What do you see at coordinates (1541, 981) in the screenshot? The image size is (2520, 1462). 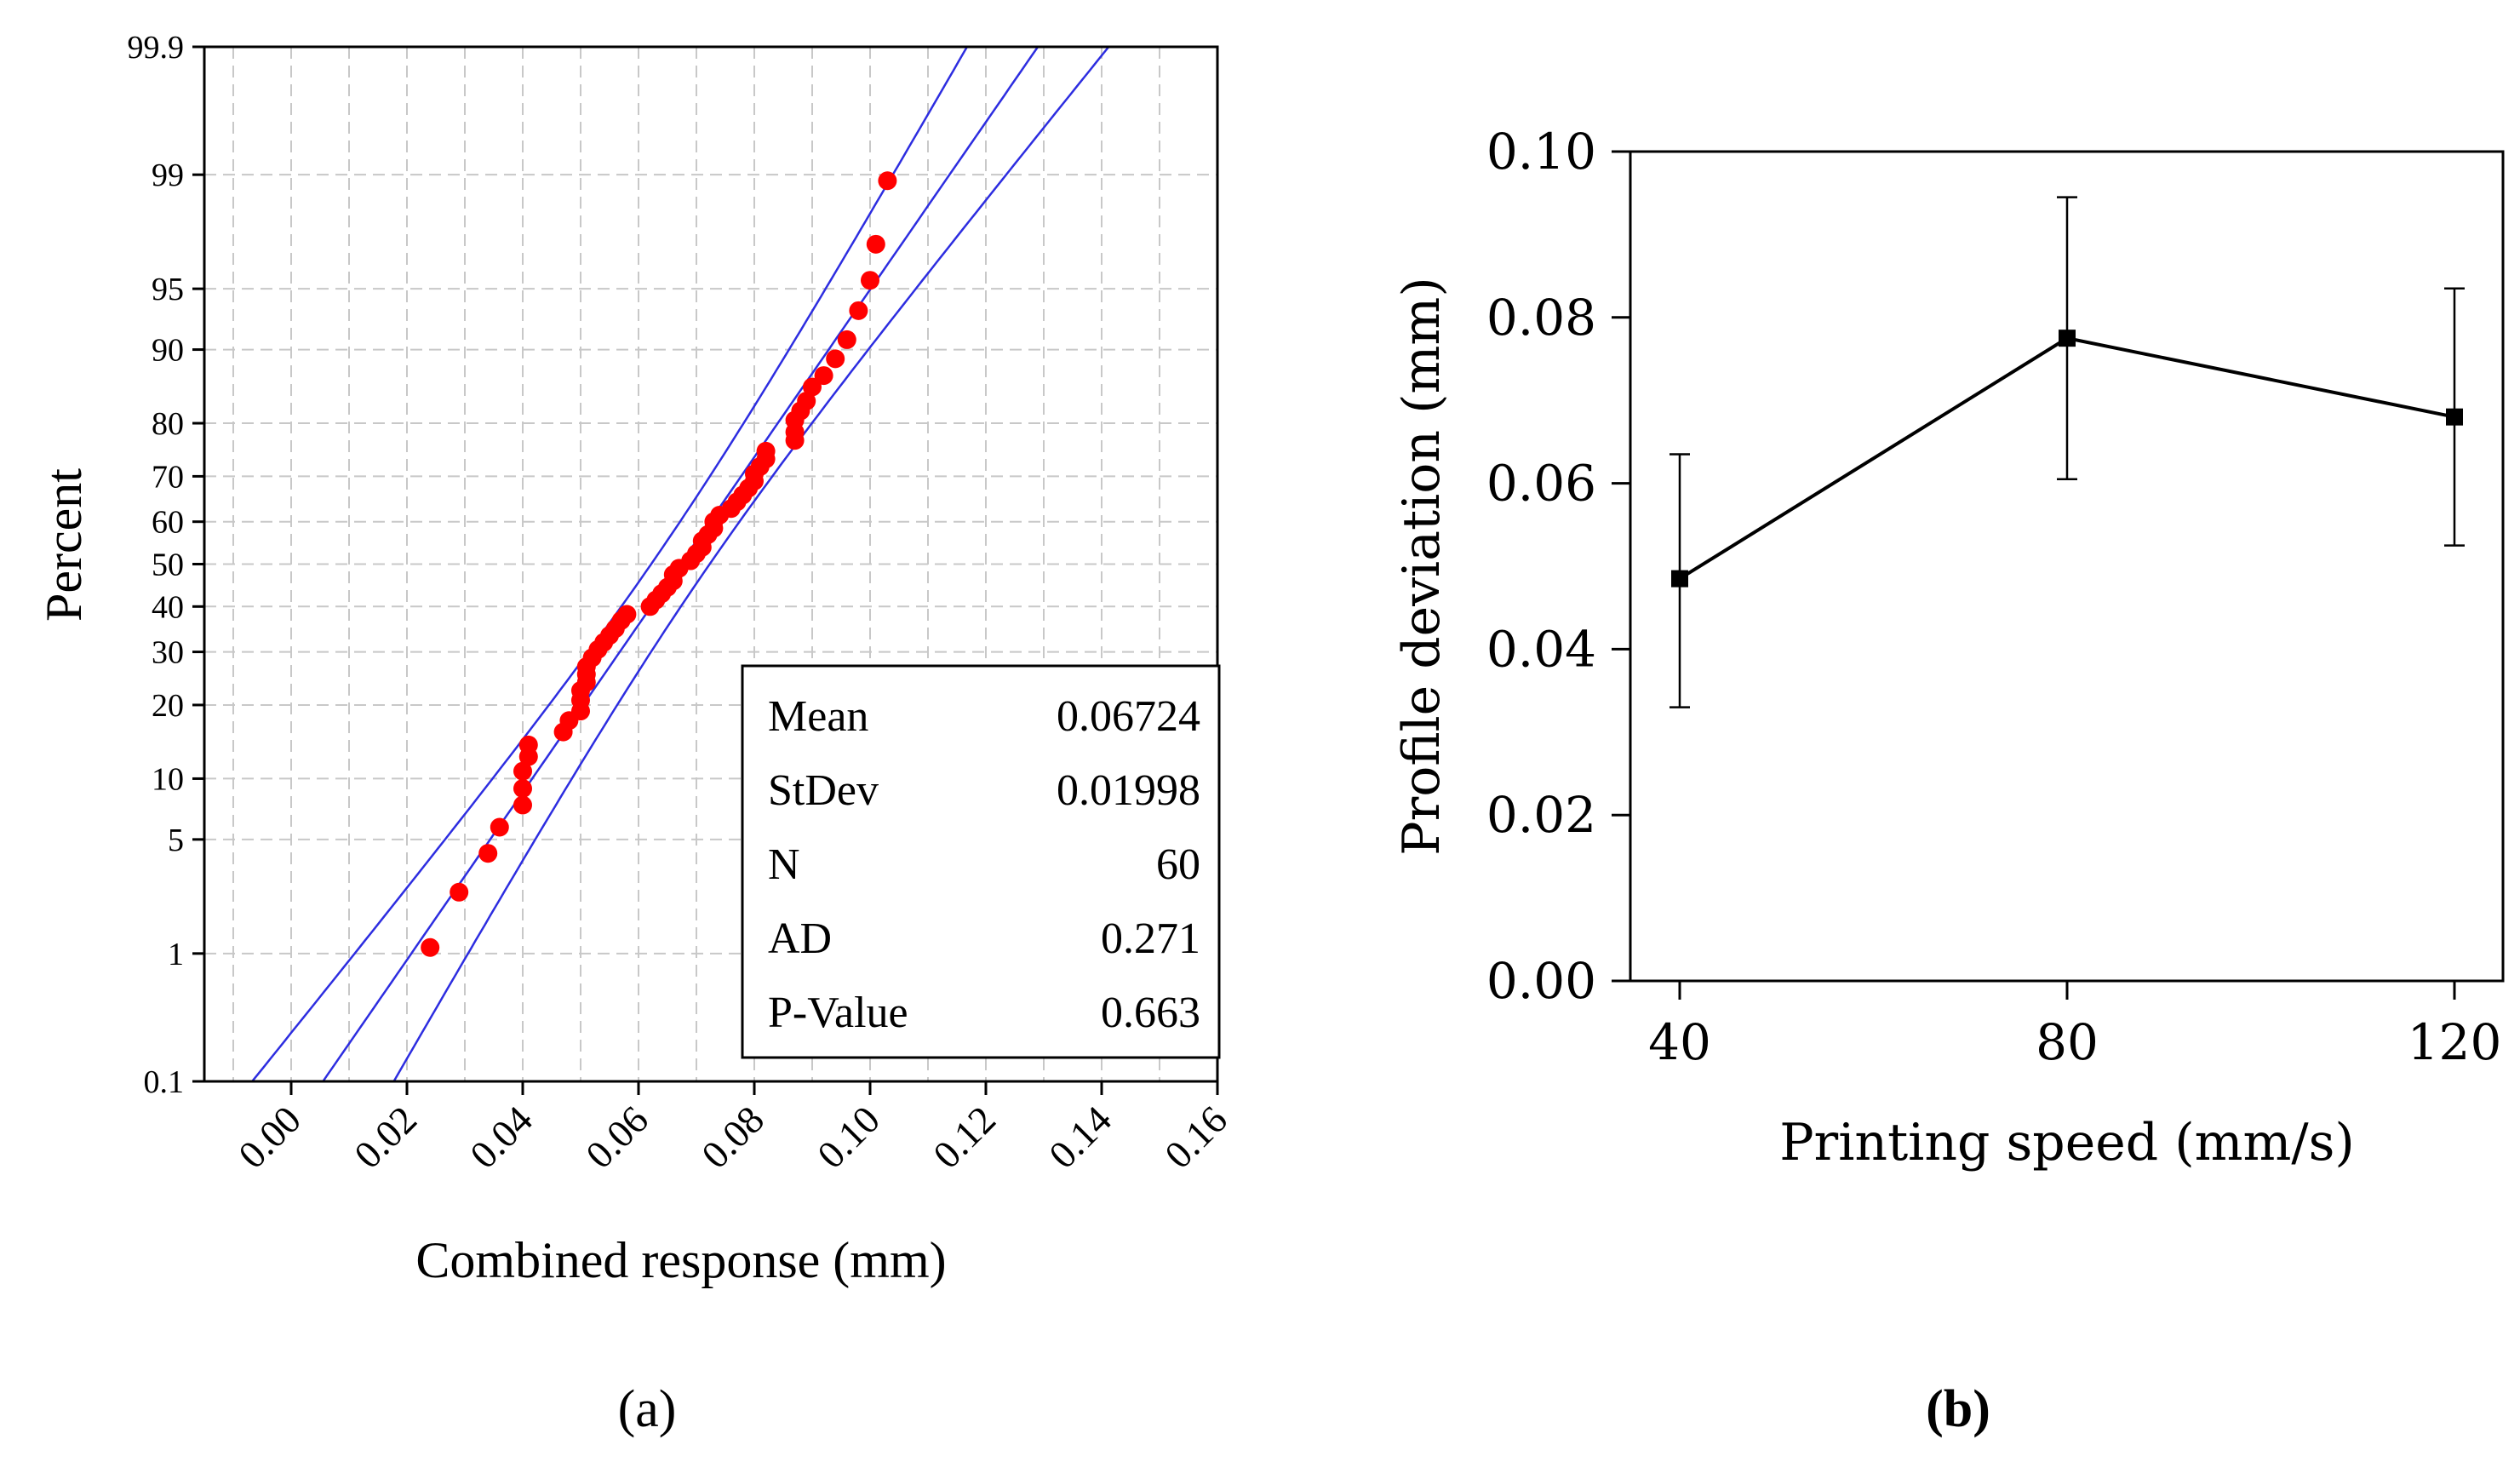 I see `y-tick-label: 0.00` at bounding box center [1541, 981].